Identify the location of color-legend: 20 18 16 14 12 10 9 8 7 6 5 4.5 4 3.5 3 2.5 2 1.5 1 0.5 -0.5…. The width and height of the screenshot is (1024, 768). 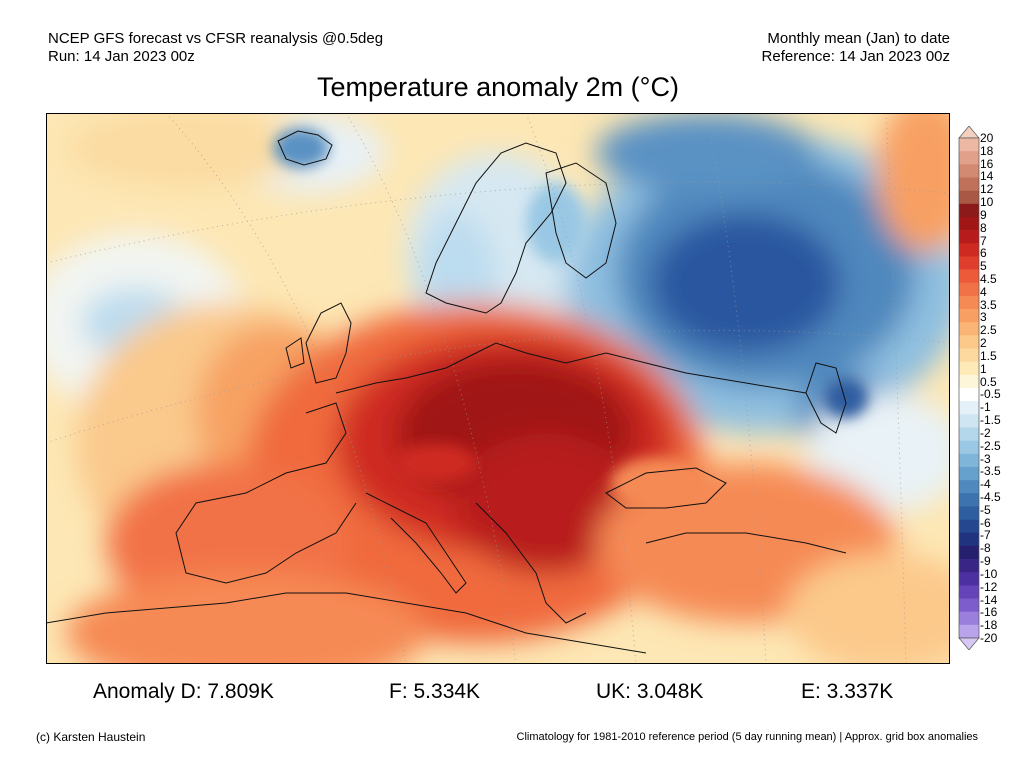
(988, 388).